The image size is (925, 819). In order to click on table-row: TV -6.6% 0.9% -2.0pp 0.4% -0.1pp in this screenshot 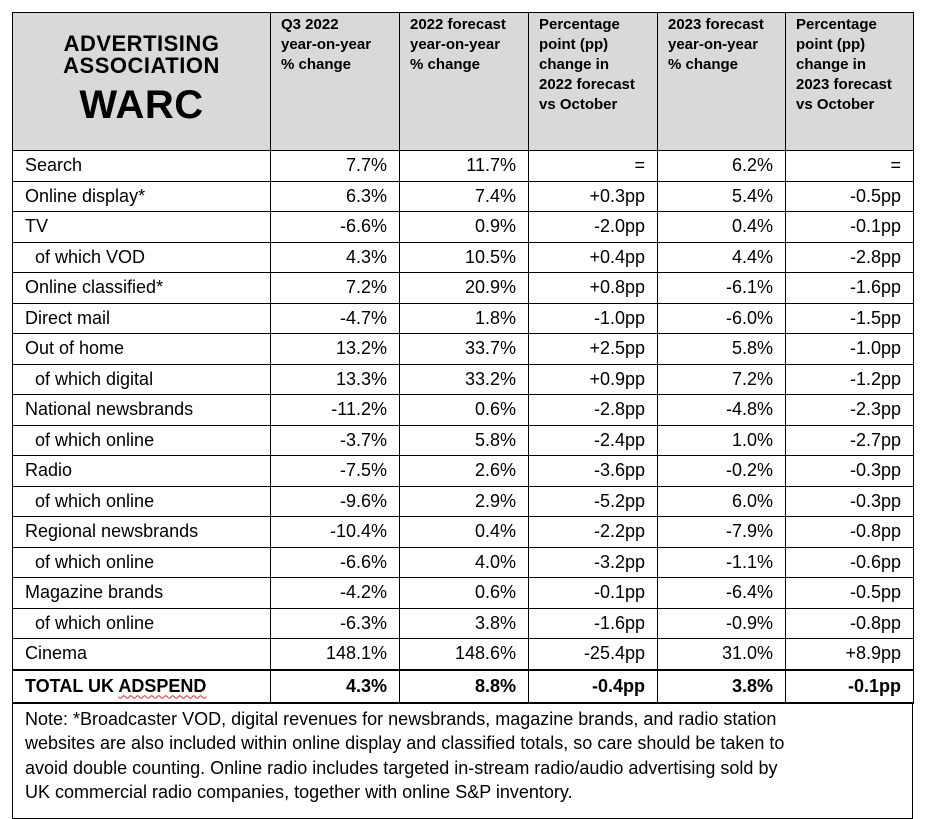, I will do `click(463, 227)`.